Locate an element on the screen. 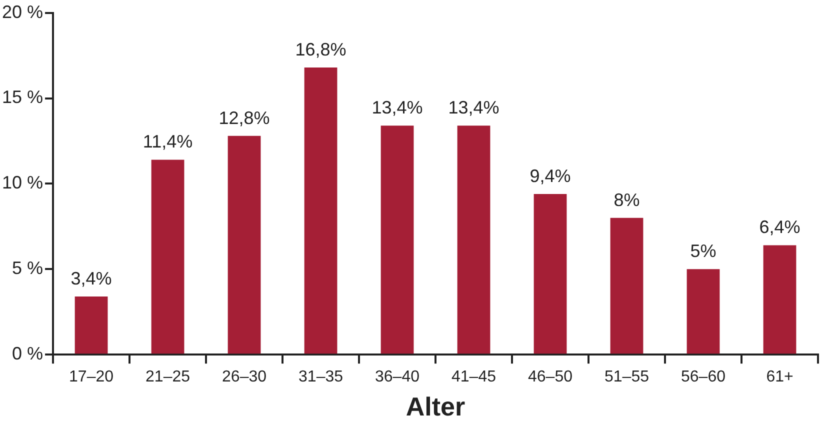 Image resolution: width=822 pixels, height=428 pixels. y-tick-label: 5 % is located at coordinates (28, 268).